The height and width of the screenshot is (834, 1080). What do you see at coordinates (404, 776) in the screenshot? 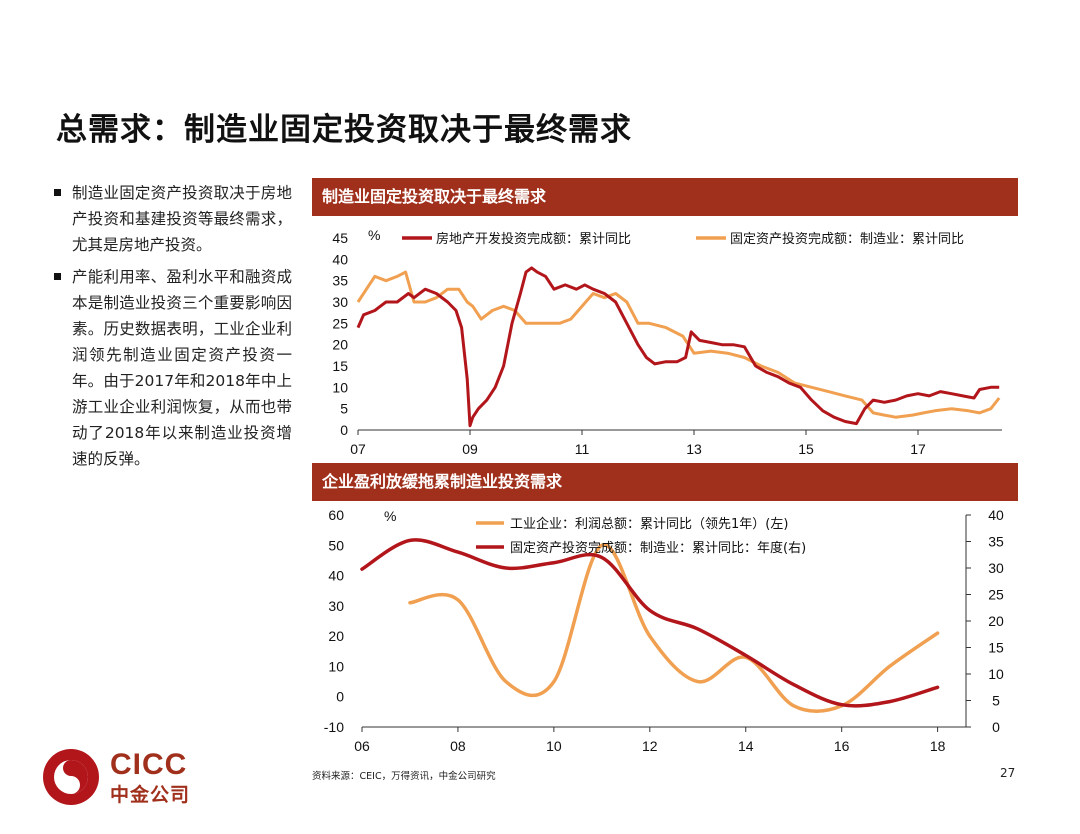
I see `source-note: 资料来源：CEIC，万得资讯，中金公司研究` at bounding box center [404, 776].